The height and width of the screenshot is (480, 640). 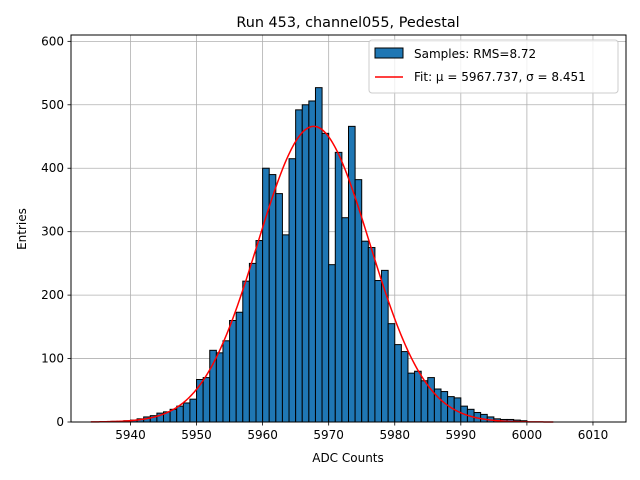 I want to click on legend-frame, so click(x=493, y=66).